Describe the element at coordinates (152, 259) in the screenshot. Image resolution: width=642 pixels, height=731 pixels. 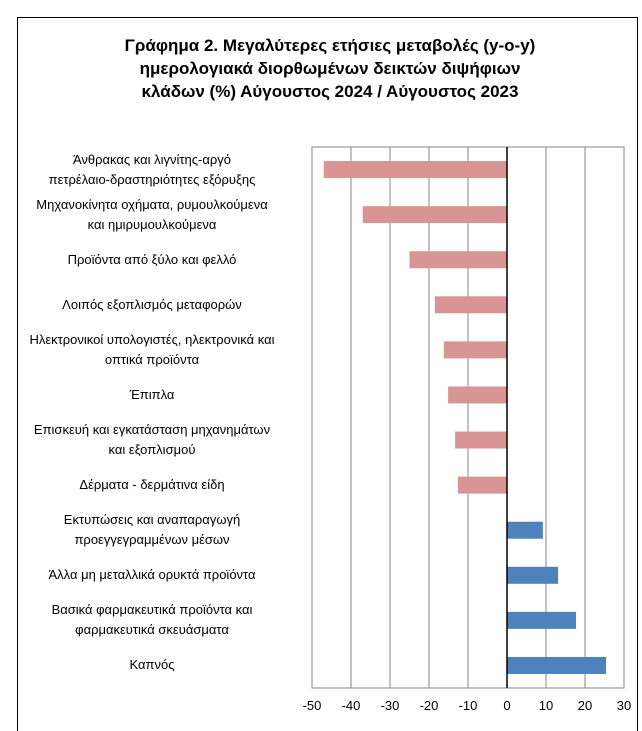
I see `y-tick-label: Προϊόντα από ξύλο και φελλό` at that location.